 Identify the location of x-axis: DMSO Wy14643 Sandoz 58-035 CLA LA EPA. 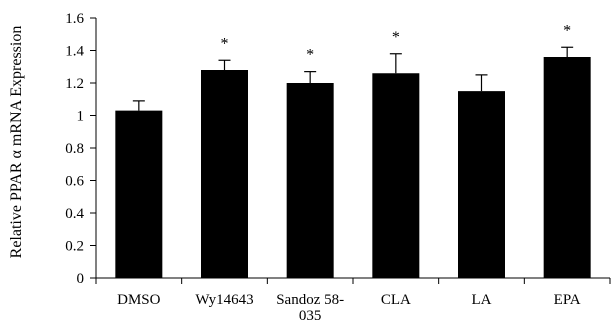
(353, 300).